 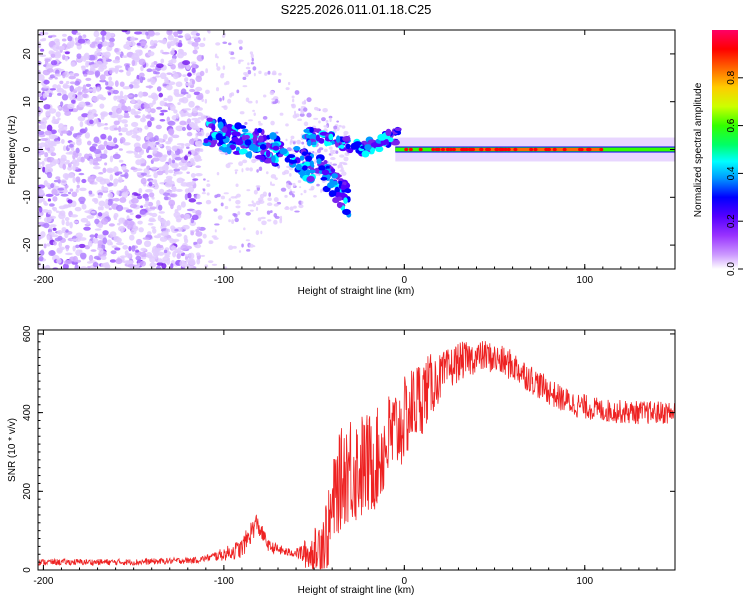 What do you see at coordinates (27, 54) in the screenshot?
I see `spectrogram-ytick-label: 20` at bounding box center [27, 54].